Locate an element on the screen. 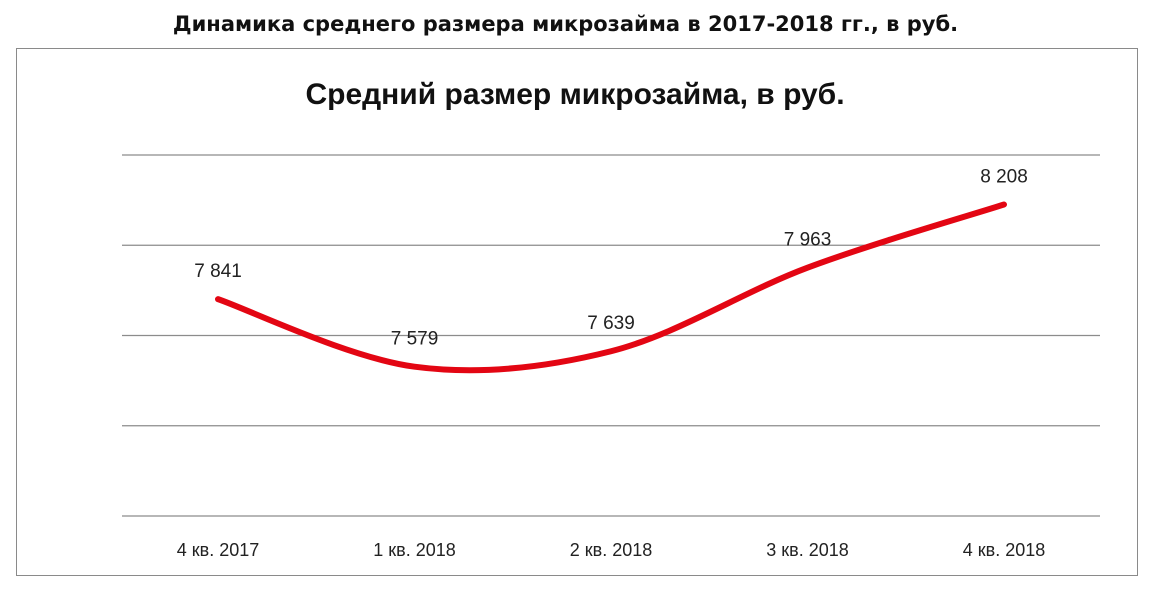 The width and height of the screenshot is (1155, 593). x-tick-label: 4 кв. 2017 is located at coordinates (218, 550).